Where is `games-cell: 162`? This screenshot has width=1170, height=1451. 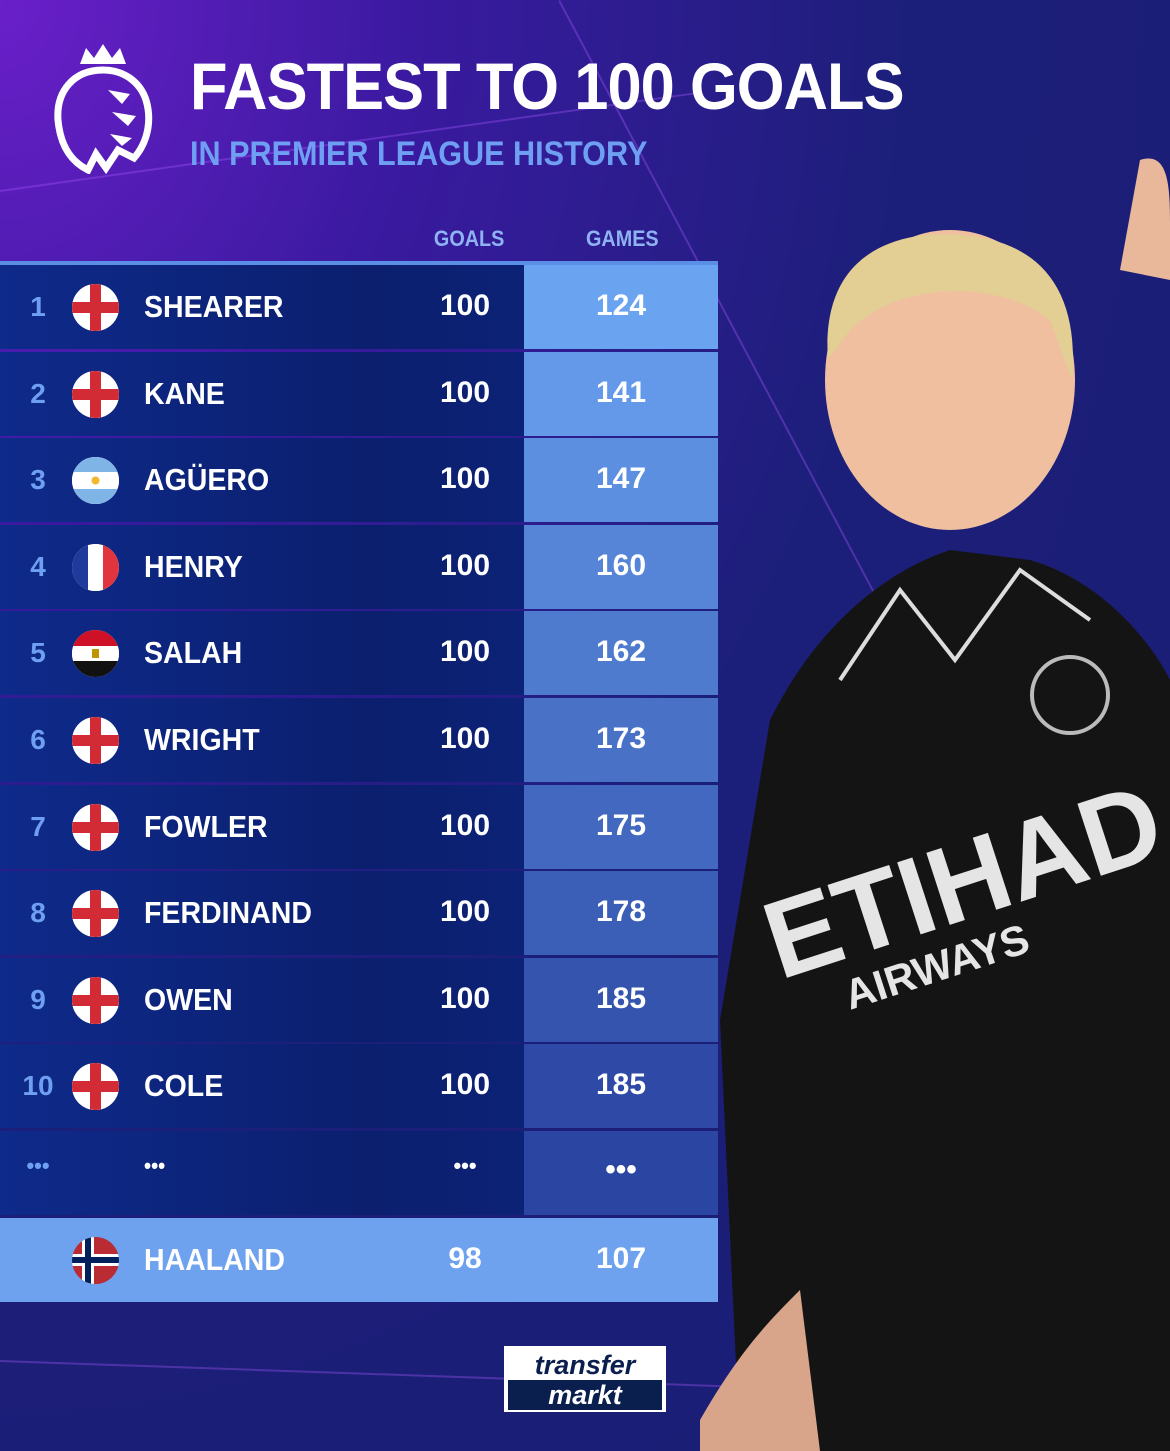
games-cell: 162 is located at coordinates (621, 653).